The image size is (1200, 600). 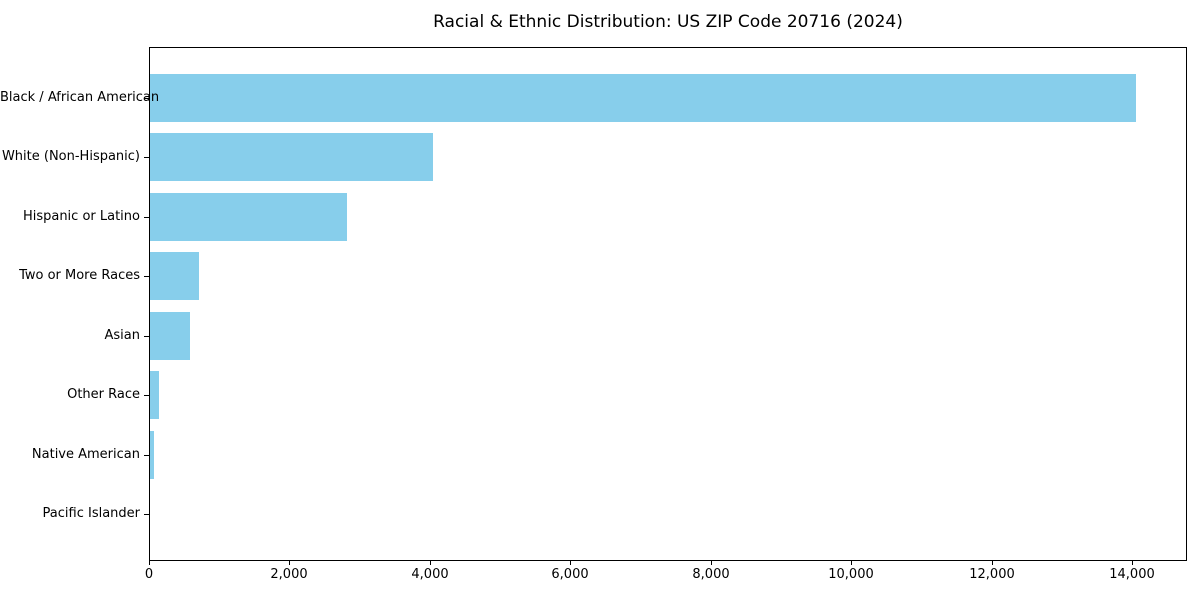 What do you see at coordinates (289, 574) in the screenshot?
I see `x-tick-label-2000: 2,000` at bounding box center [289, 574].